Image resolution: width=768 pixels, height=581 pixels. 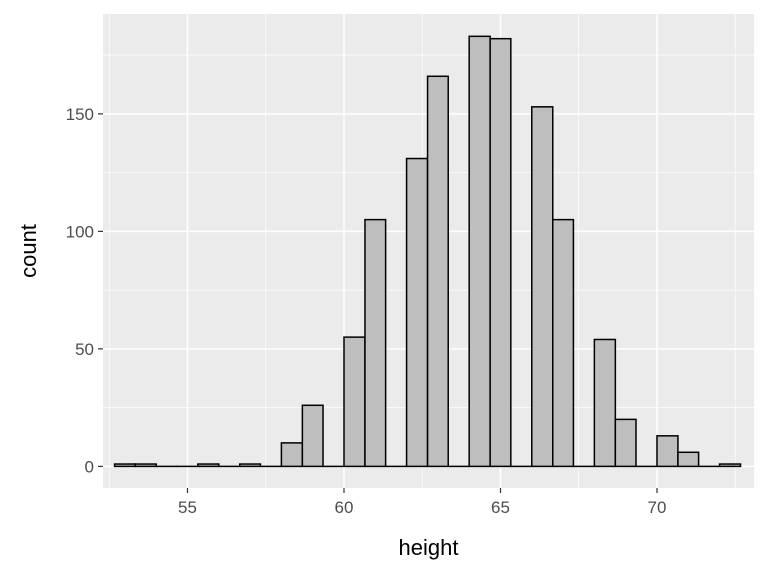 What do you see at coordinates (422, 502) in the screenshot?
I see `x-axis-ticks: 55 60 65 70` at bounding box center [422, 502].